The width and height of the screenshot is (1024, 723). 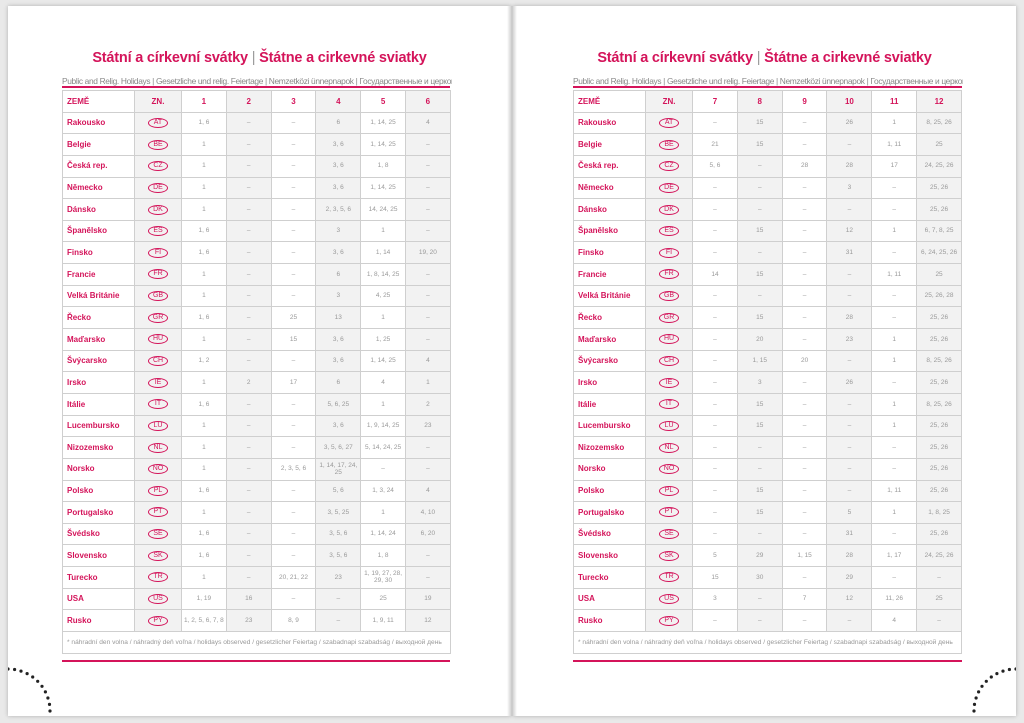 What do you see at coordinates (767, 318) in the screenshot?
I see `table-row: Řecko GR –15–28–25, 26` at bounding box center [767, 318].